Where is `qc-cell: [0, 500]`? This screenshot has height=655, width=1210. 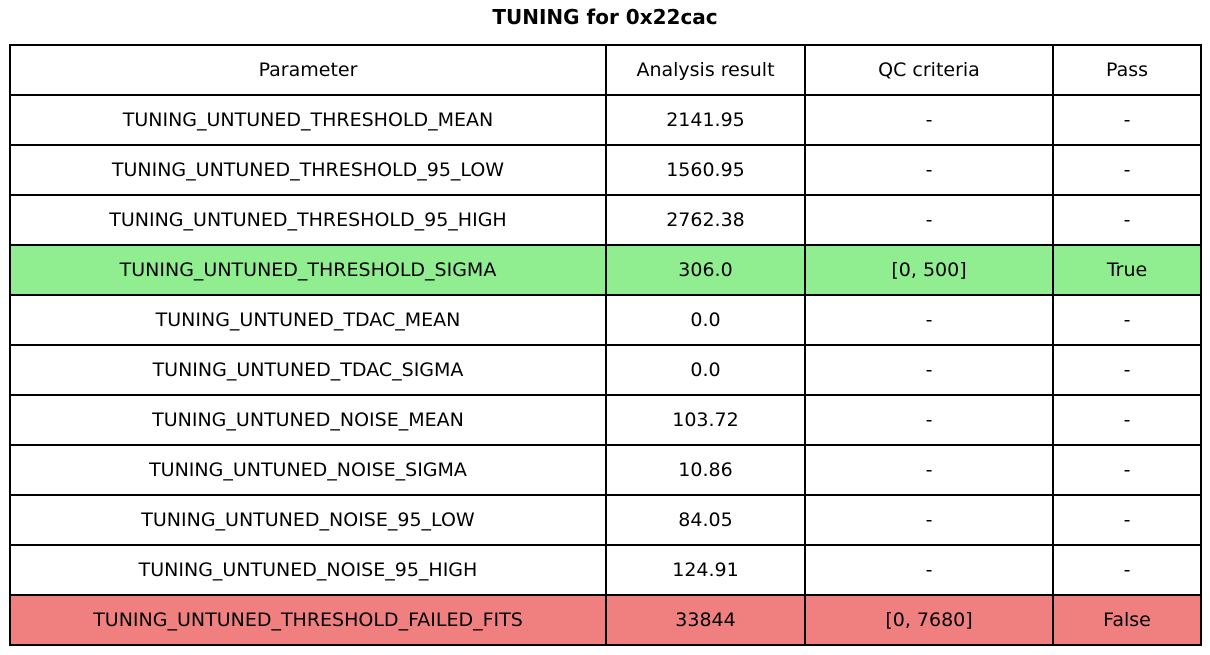 qc-cell: [0, 500] is located at coordinates (929, 270).